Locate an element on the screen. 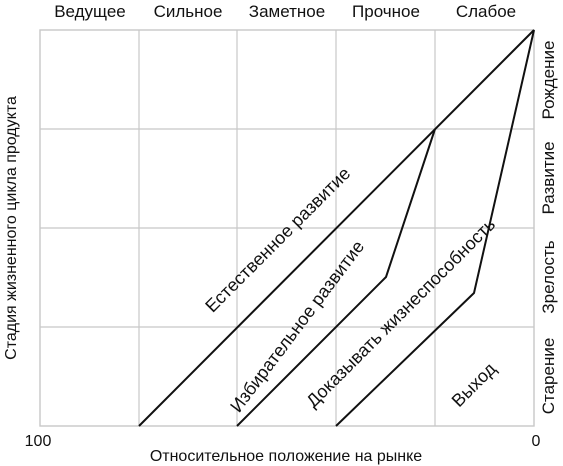  x-axis-left-value: 100 is located at coordinates (38, 441).